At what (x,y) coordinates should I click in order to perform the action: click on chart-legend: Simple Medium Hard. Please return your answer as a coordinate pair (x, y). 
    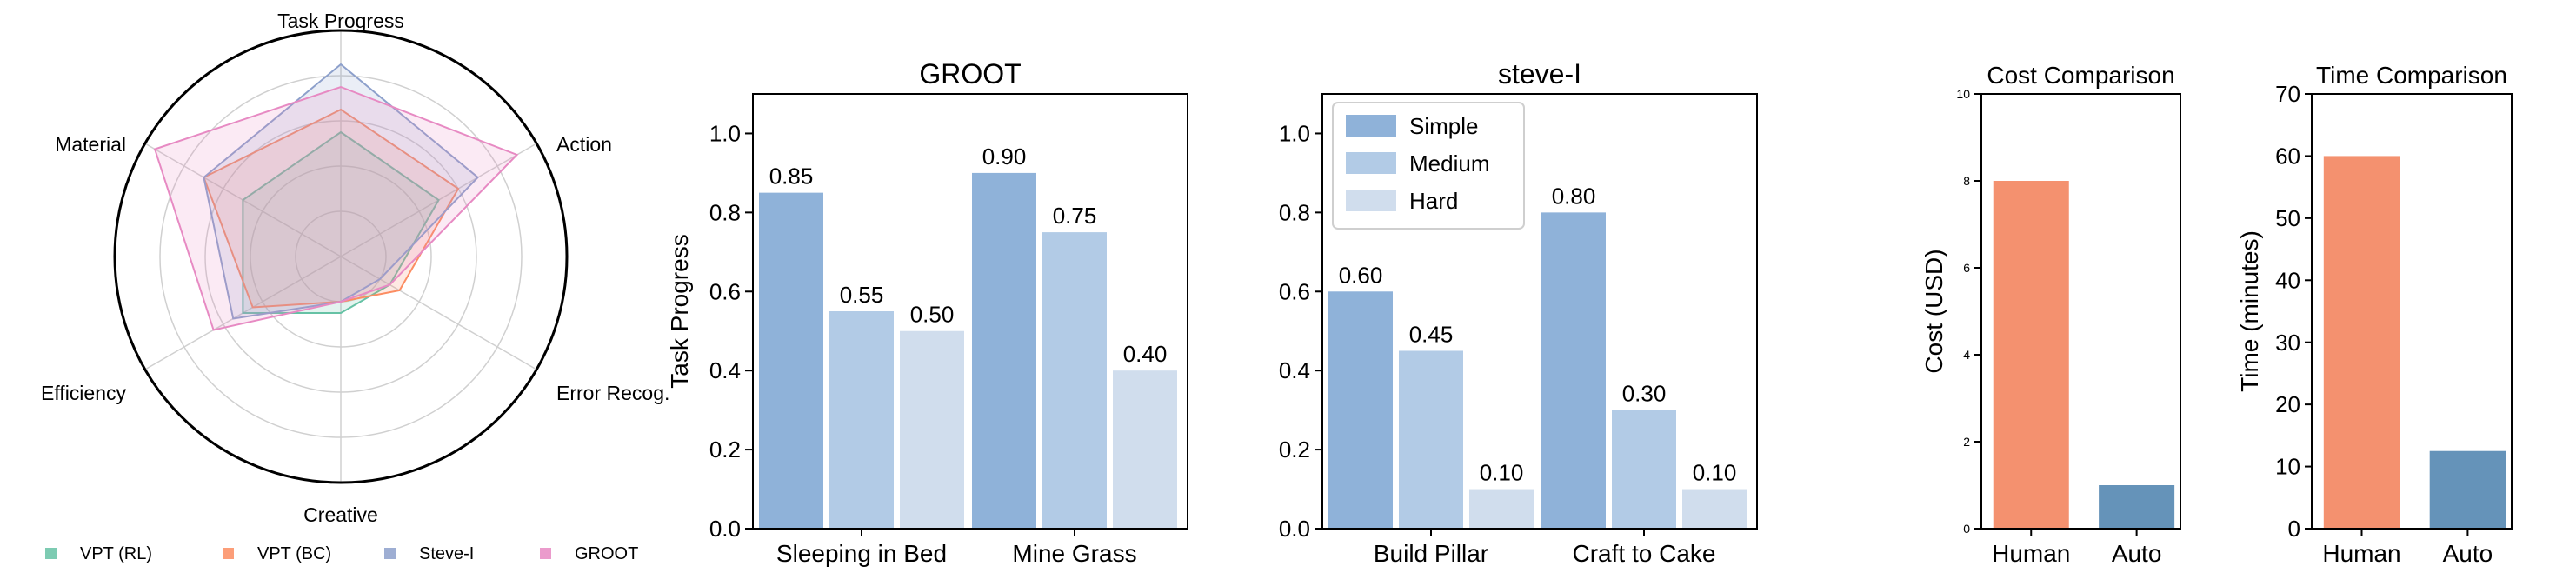
    Looking at the image, I should click on (1428, 166).